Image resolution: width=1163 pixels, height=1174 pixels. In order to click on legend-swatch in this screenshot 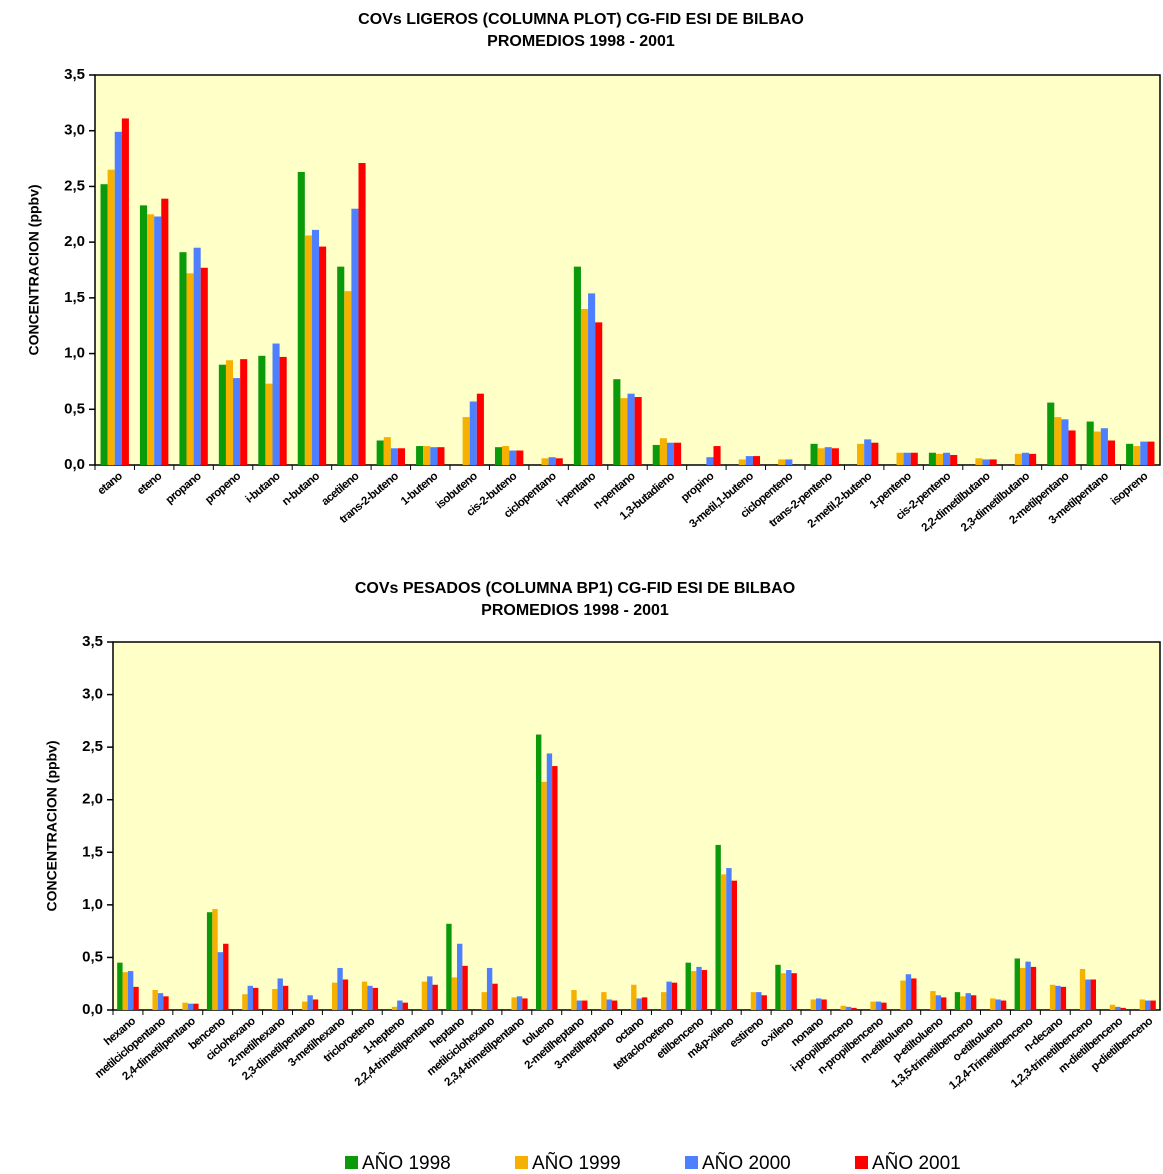, I will do `click(351, 1162)`.